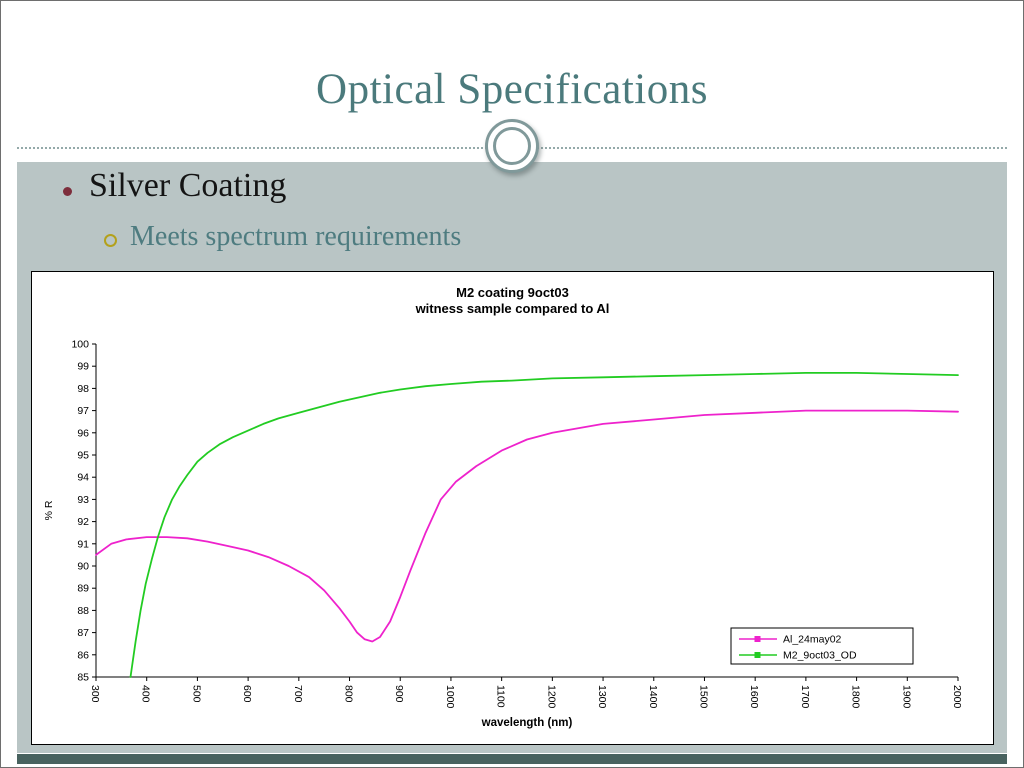 This screenshot has height=768, width=1024. What do you see at coordinates (399, 694) in the screenshot?
I see `svg-text: 900` at bounding box center [399, 694].